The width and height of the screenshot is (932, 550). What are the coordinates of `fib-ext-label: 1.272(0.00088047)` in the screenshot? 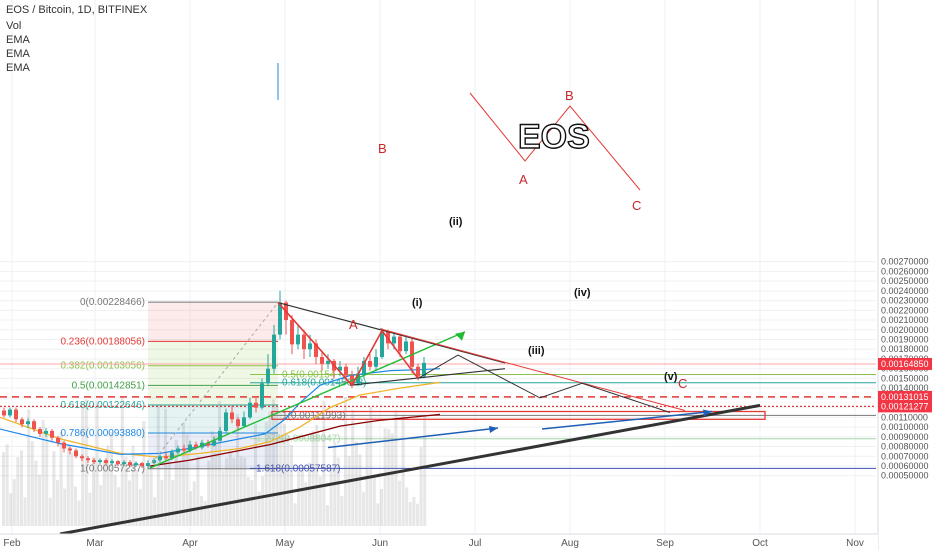 It's located at (298, 439).